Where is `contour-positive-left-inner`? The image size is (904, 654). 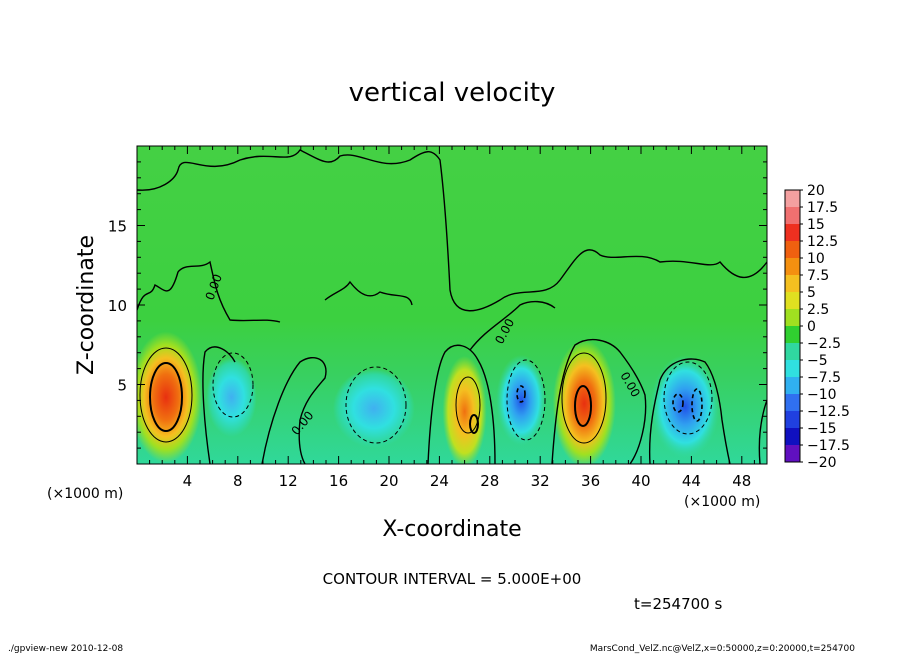 contour-positive-left-inner is located at coordinates (166, 397).